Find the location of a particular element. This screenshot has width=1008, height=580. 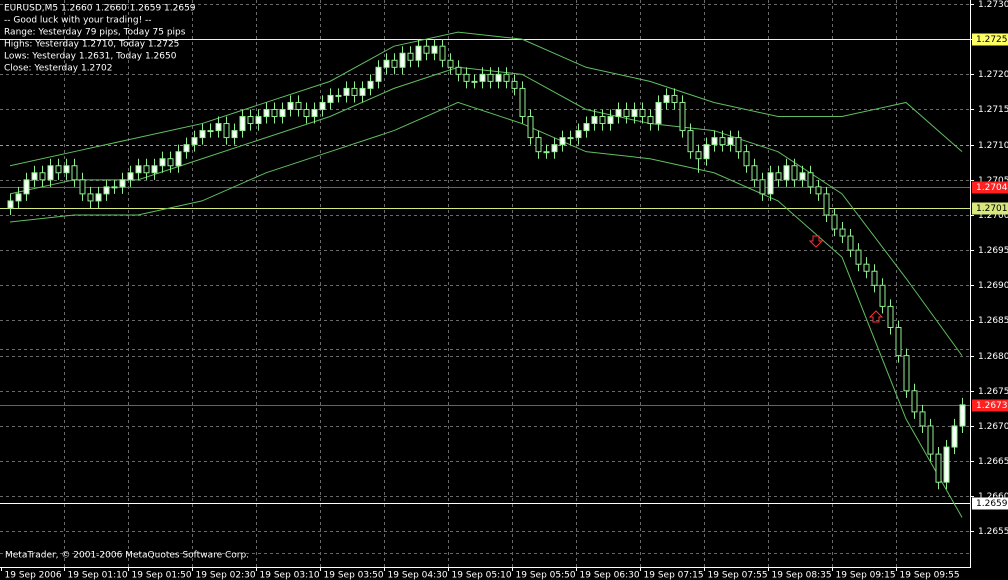

x-tick-label: 19 Sep 01:10 is located at coordinates (98, 575).